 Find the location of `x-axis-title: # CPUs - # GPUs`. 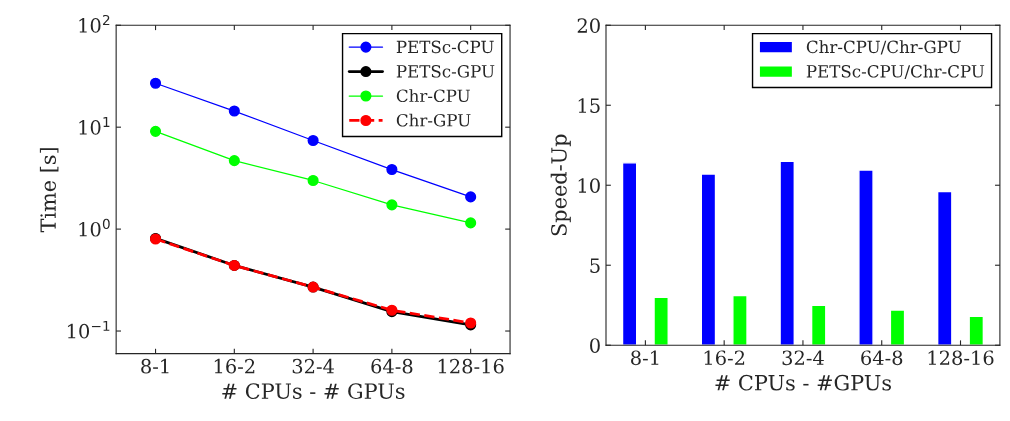

x-axis-title: # CPUs - # GPUs is located at coordinates (313, 391).